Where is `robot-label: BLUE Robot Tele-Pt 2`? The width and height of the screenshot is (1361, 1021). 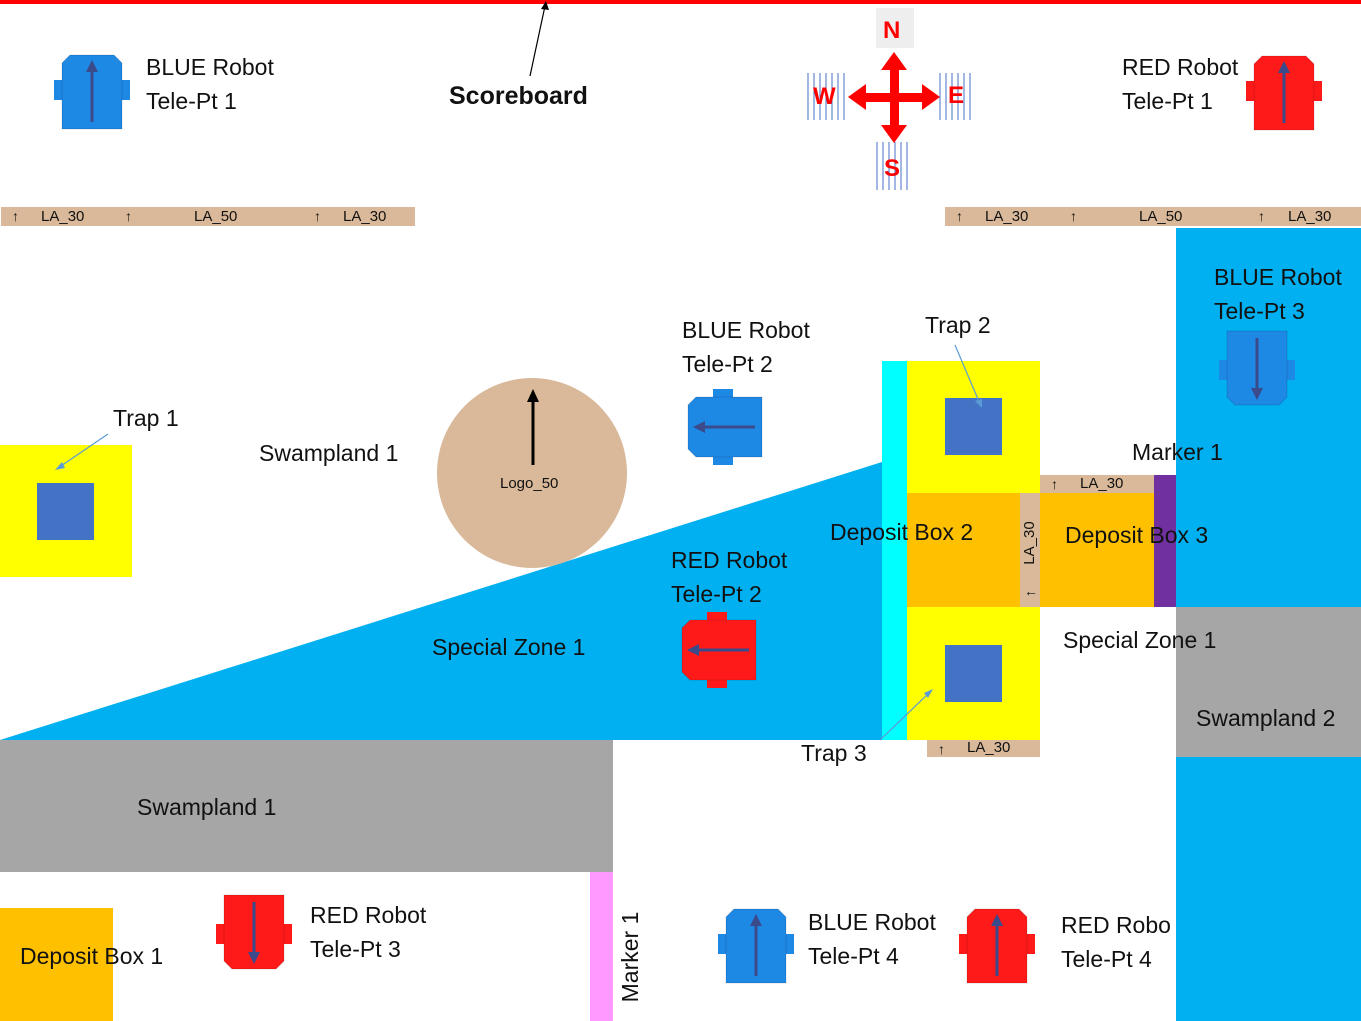
robot-label: BLUE Robot Tele-Pt 2 is located at coordinates (746, 347).